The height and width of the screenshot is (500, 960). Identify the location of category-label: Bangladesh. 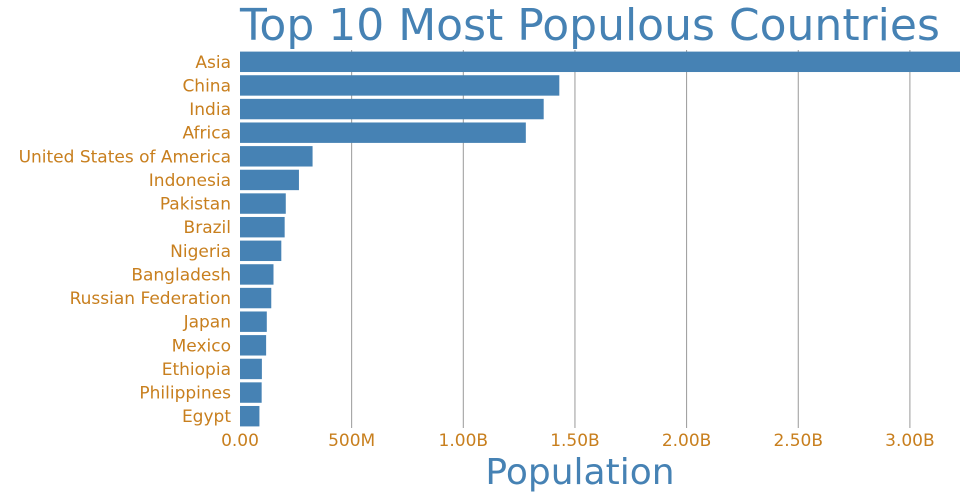
(181, 275).